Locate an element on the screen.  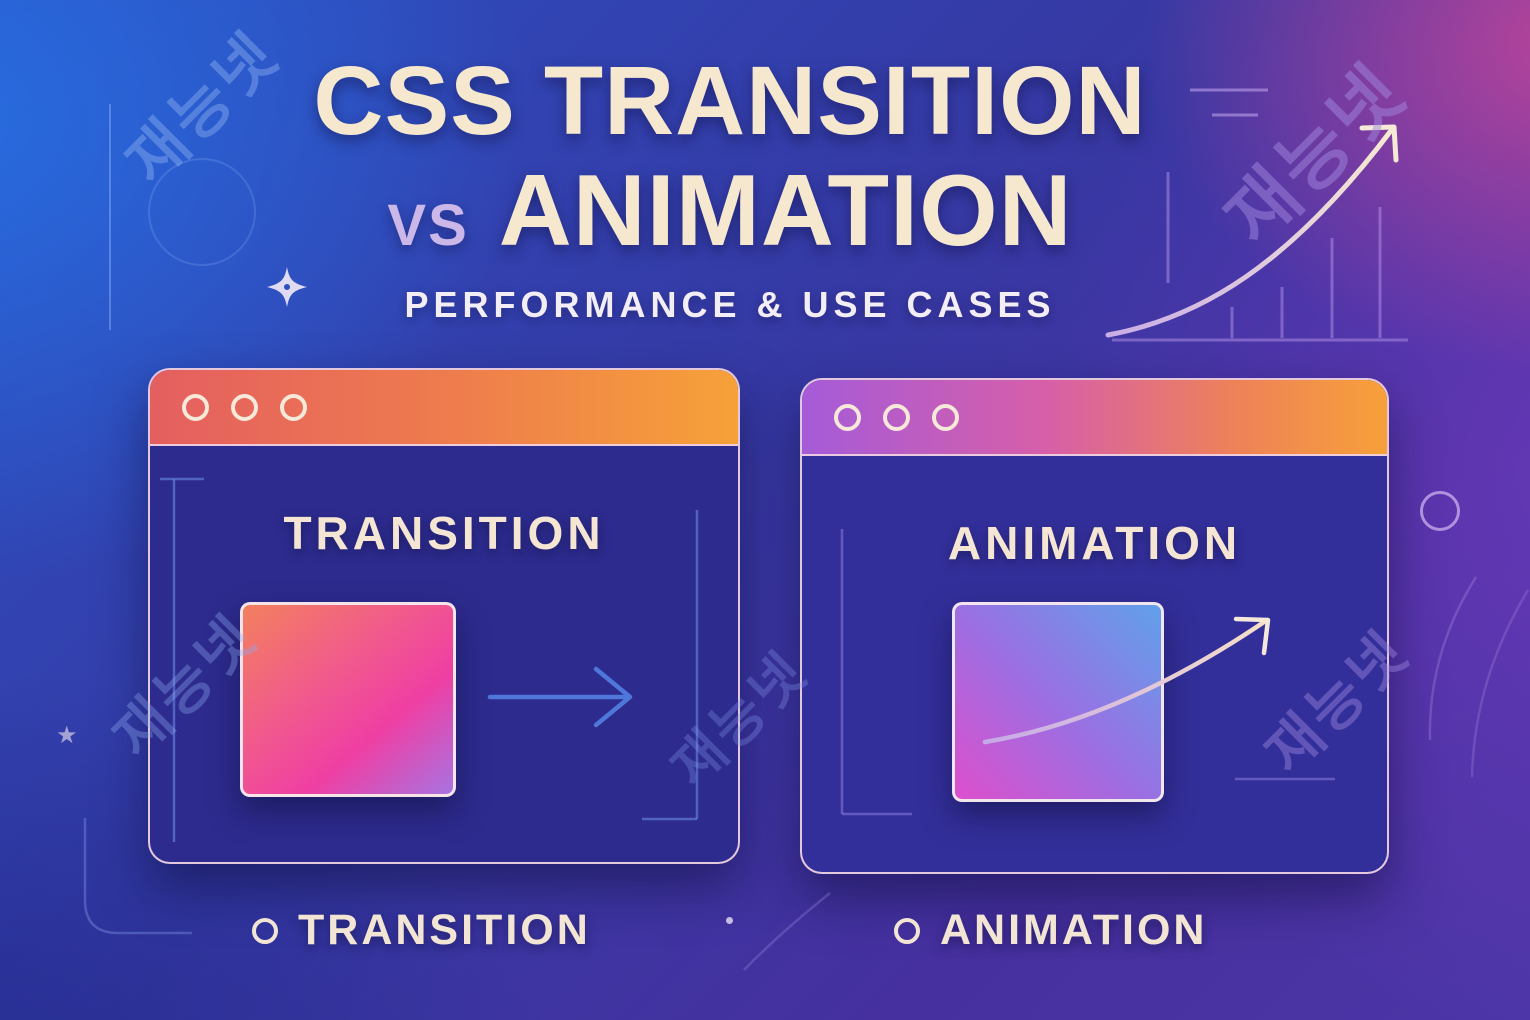
page-title-line1: CSS TRANSITION is located at coordinates (730, 100).